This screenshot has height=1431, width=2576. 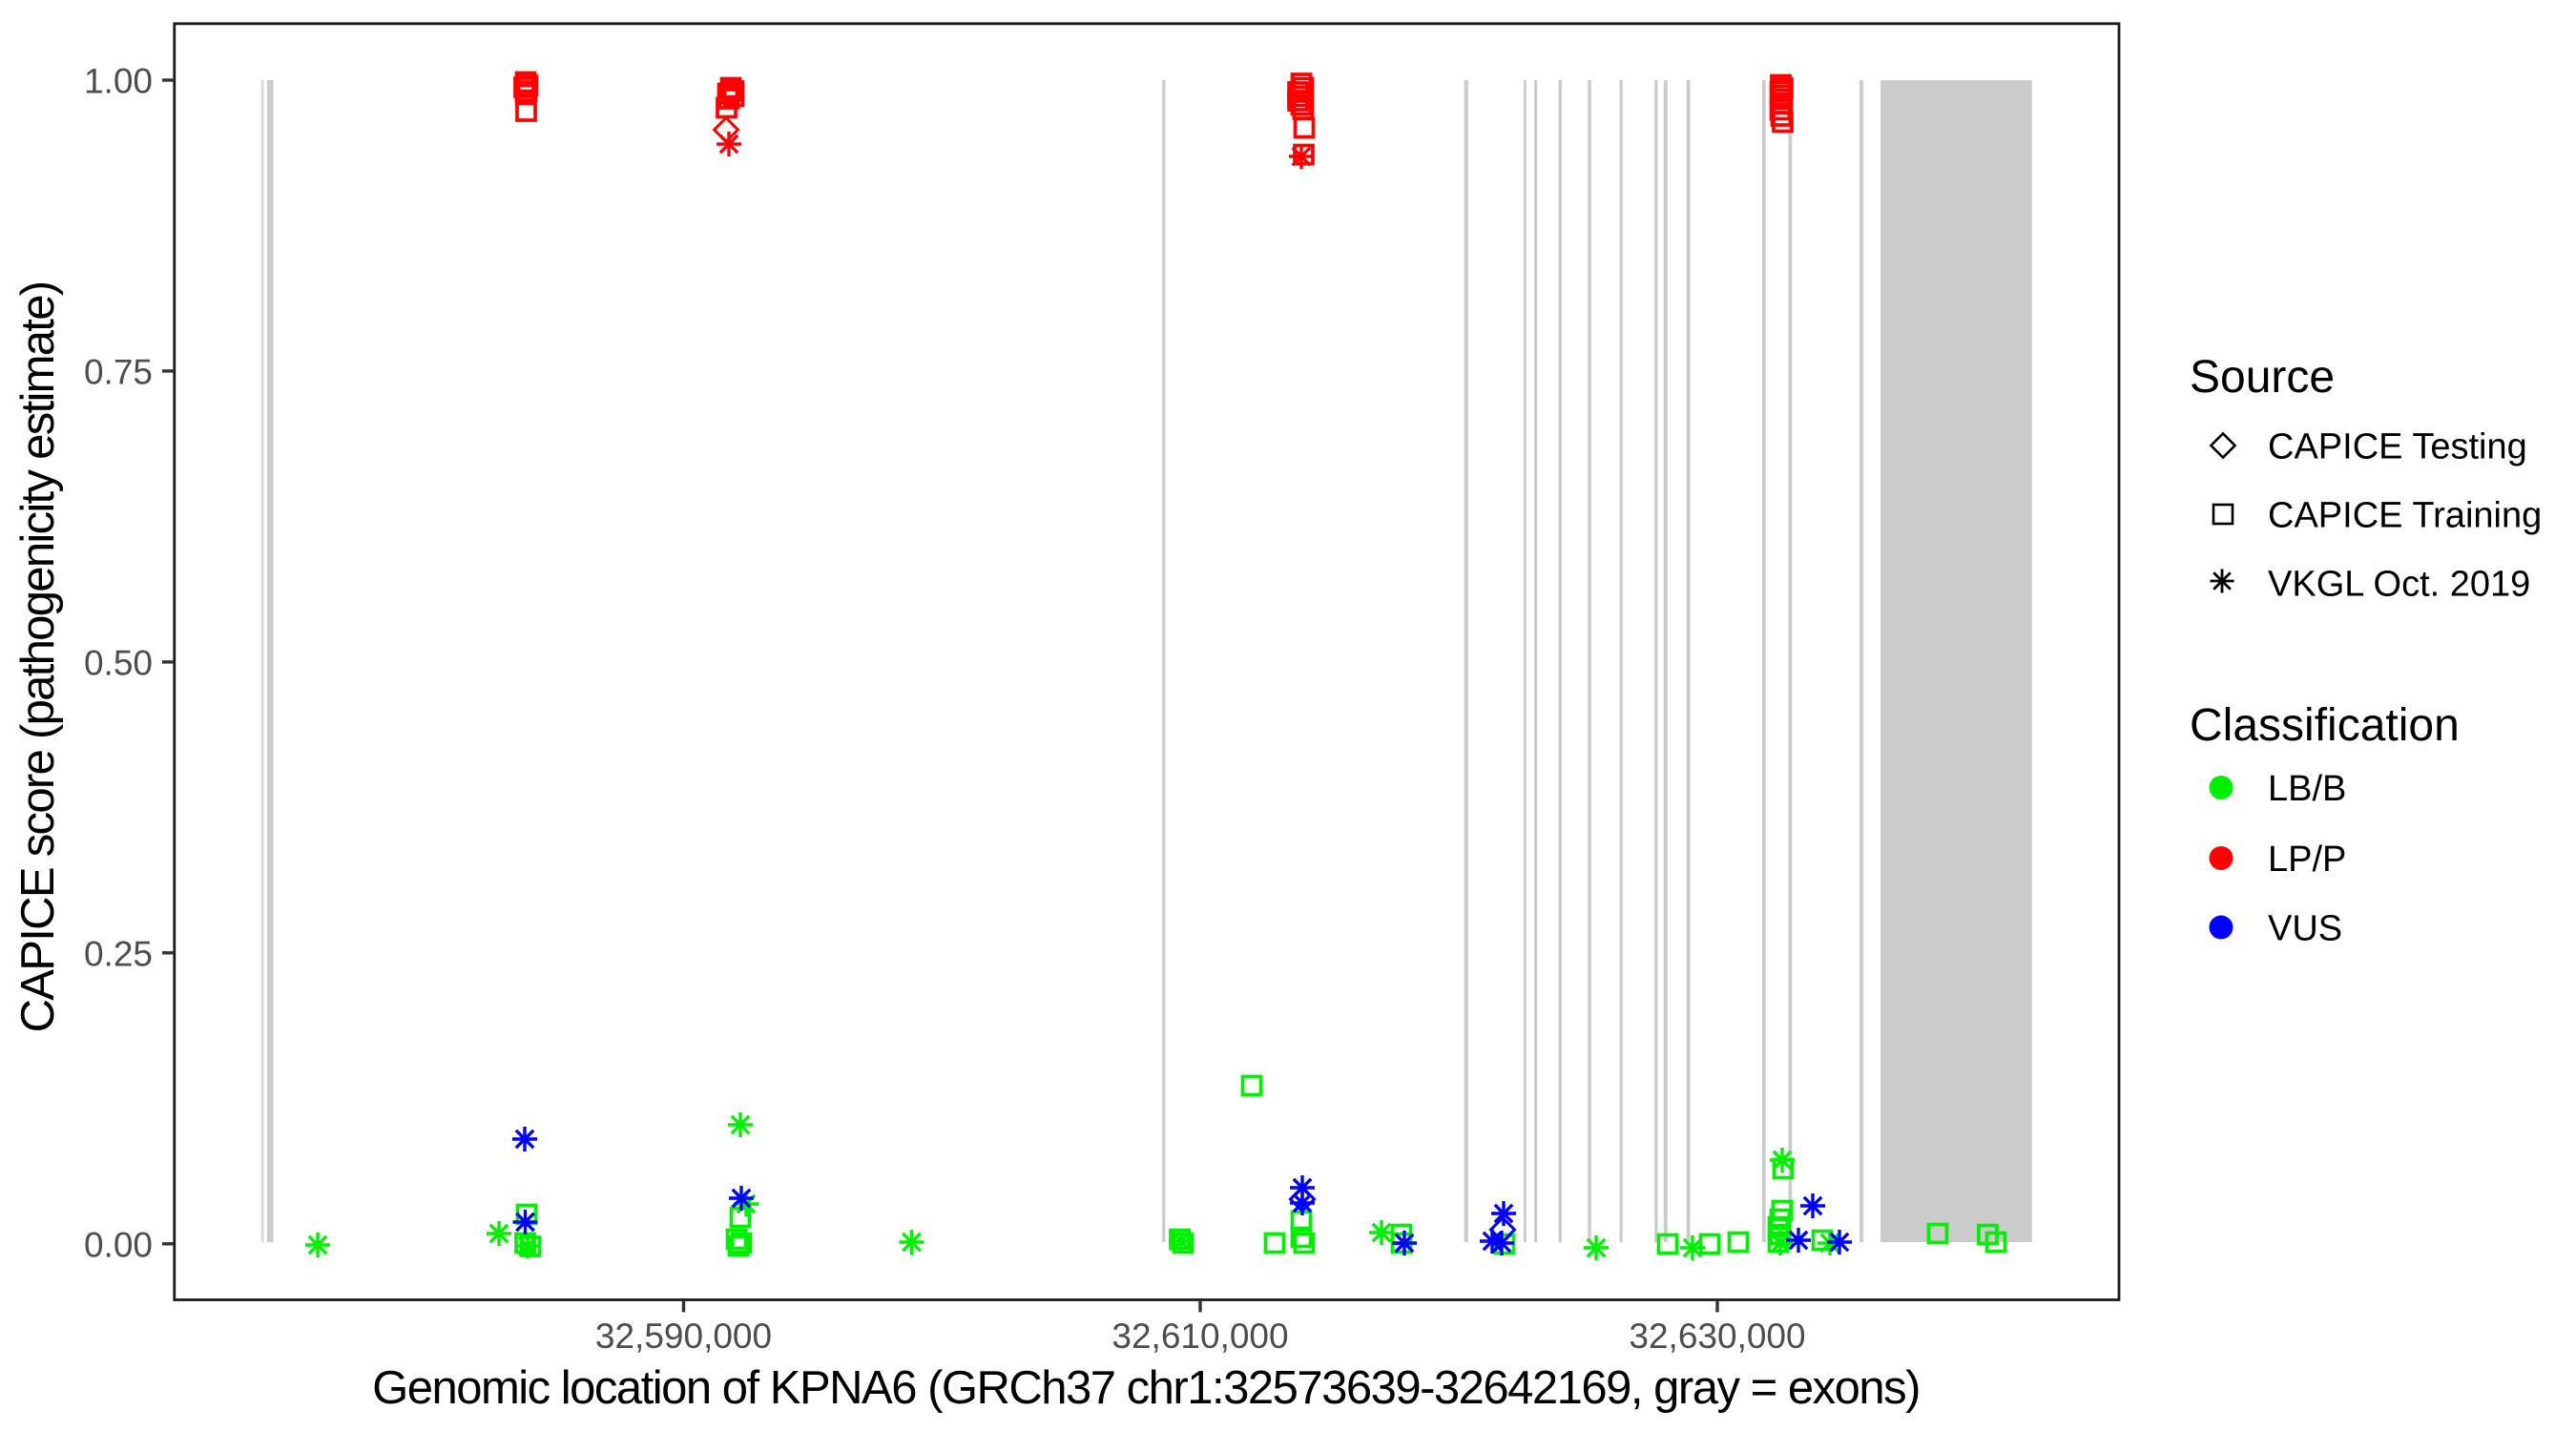 What do you see at coordinates (118, 81) in the screenshot?
I see `svg-text: 1.00` at bounding box center [118, 81].